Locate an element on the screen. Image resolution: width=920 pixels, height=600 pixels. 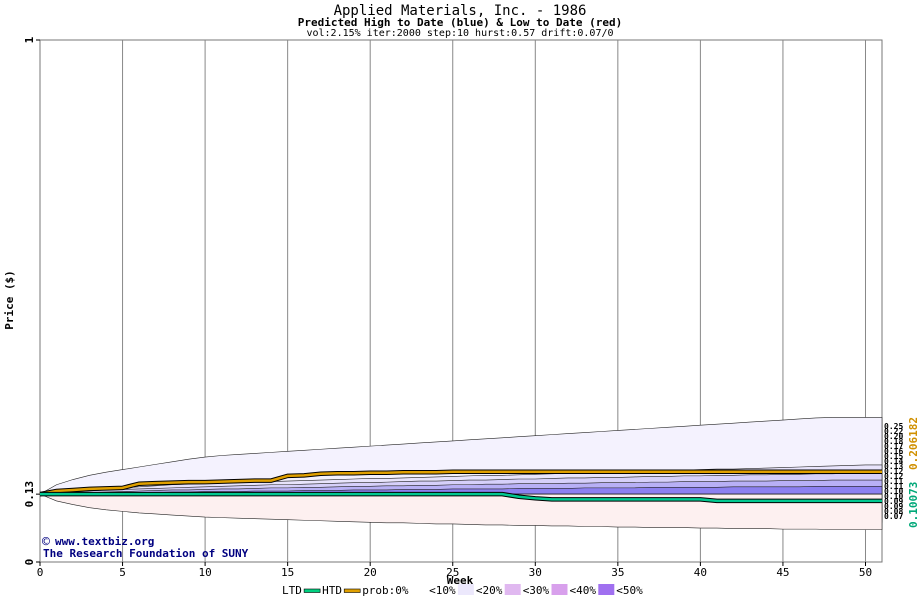
htd-line is located at coordinates (461, 497).